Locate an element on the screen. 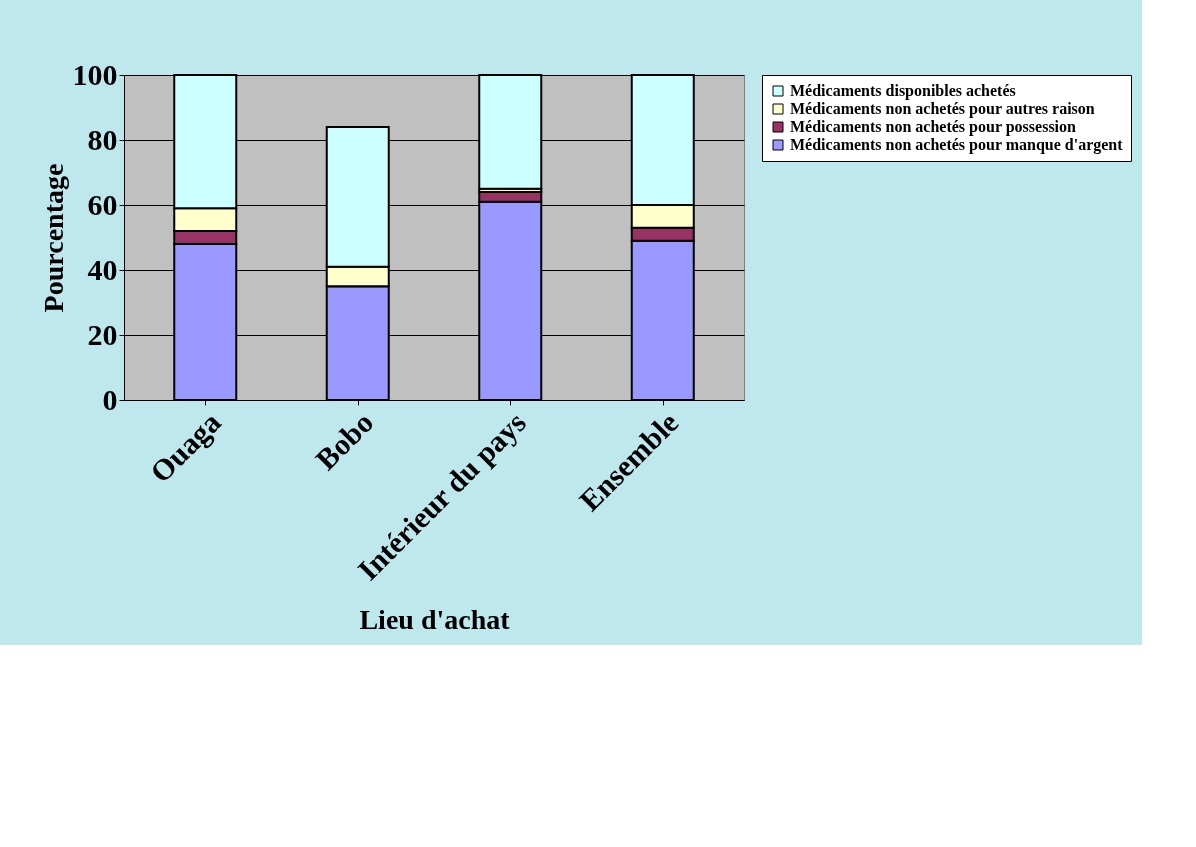 The image size is (1196, 847). y-axis-title: Pourcentage is located at coordinates (53, 238).